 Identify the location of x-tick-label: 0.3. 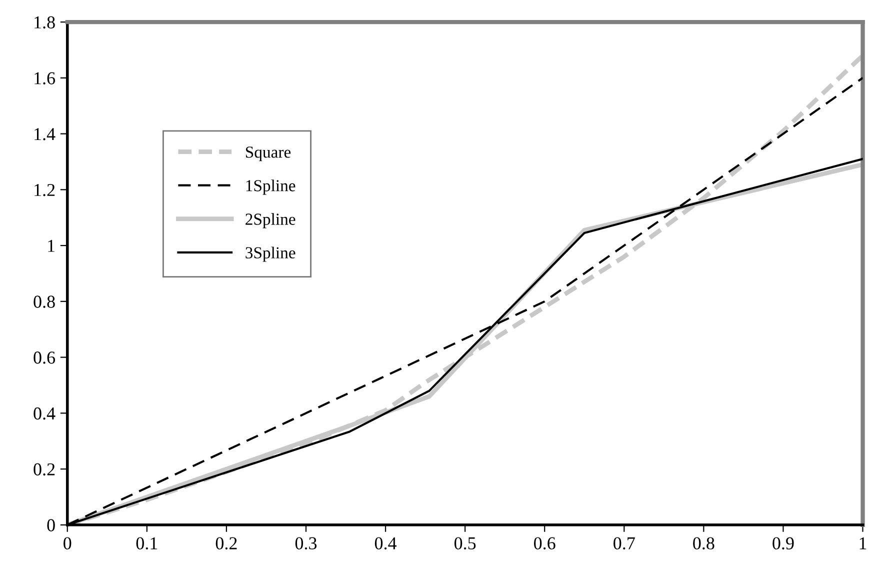
(306, 543).